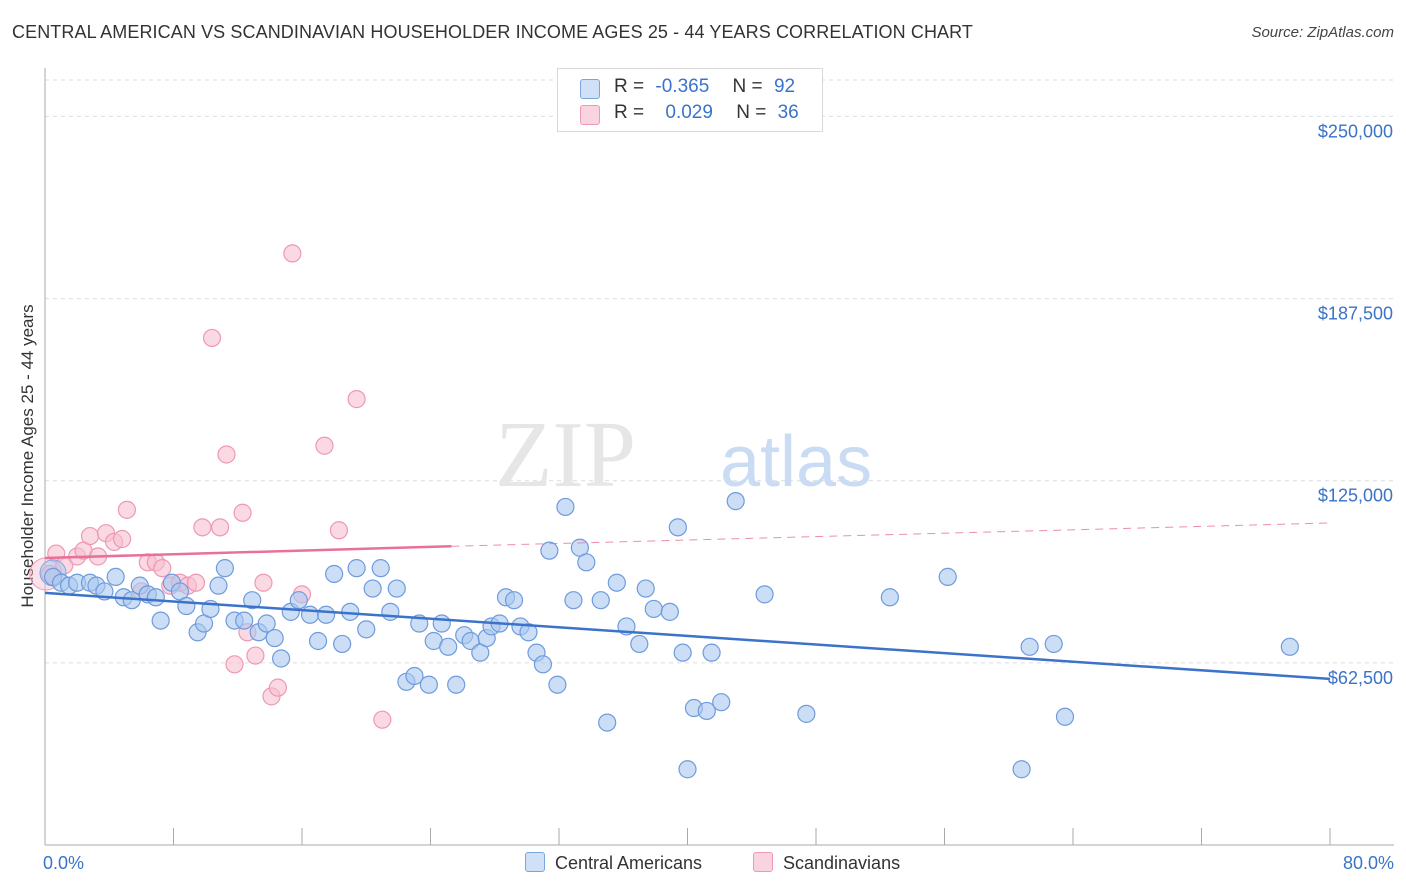  I want to click on y-tick-label: $250,000, so click(1355, 131).